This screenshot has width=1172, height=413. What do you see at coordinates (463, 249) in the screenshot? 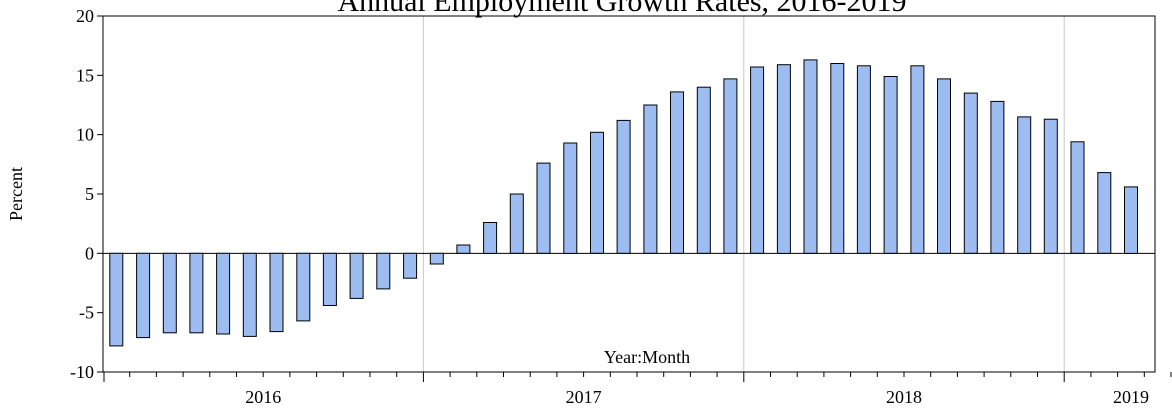
I see `bar-2017:02` at bounding box center [463, 249].